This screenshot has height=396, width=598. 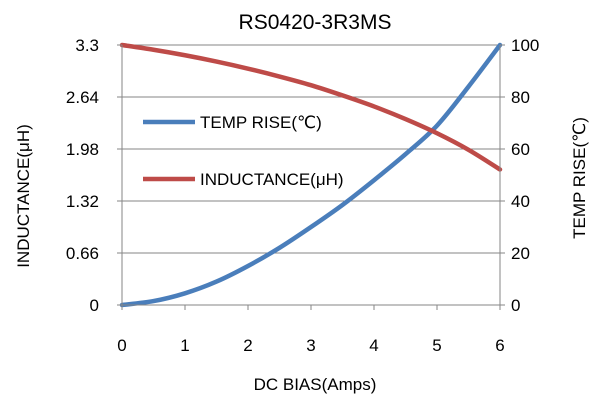 I want to click on right-tick-label: 60, so click(x=520, y=149).